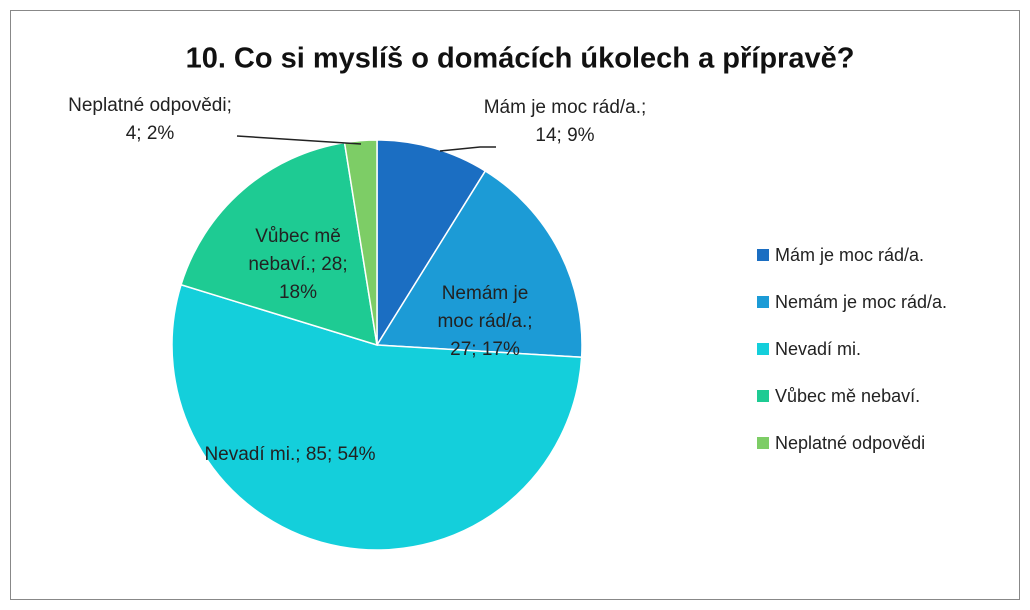  Describe the element at coordinates (847, 396) in the screenshot. I see `legend-label: Vůbec mě nebaví.` at that location.